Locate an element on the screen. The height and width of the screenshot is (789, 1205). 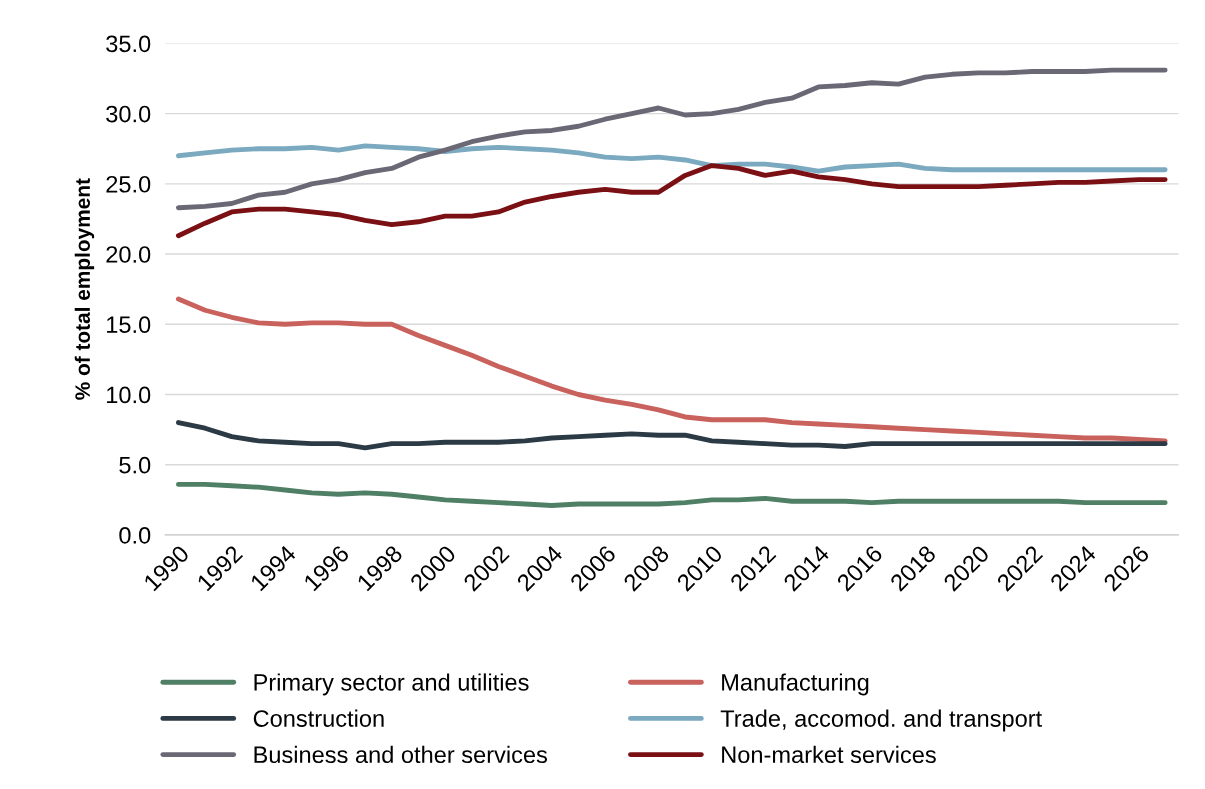
y-tick-label: 0.0 is located at coordinates (135, 535).